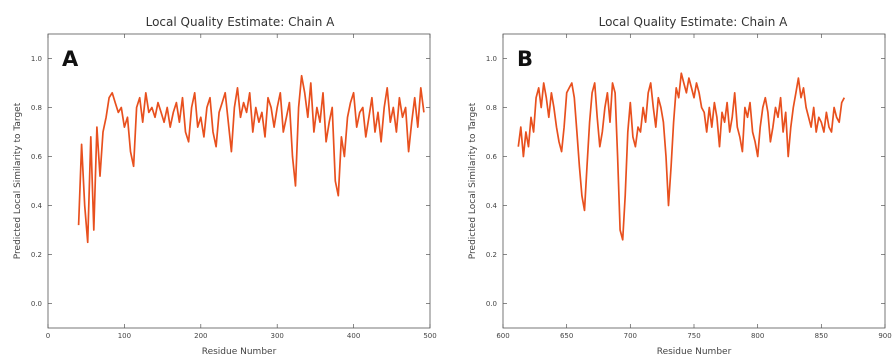  Describe the element at coordinates (353, 336) in the screenshot. I see `x-tick-label: 400` at that location.